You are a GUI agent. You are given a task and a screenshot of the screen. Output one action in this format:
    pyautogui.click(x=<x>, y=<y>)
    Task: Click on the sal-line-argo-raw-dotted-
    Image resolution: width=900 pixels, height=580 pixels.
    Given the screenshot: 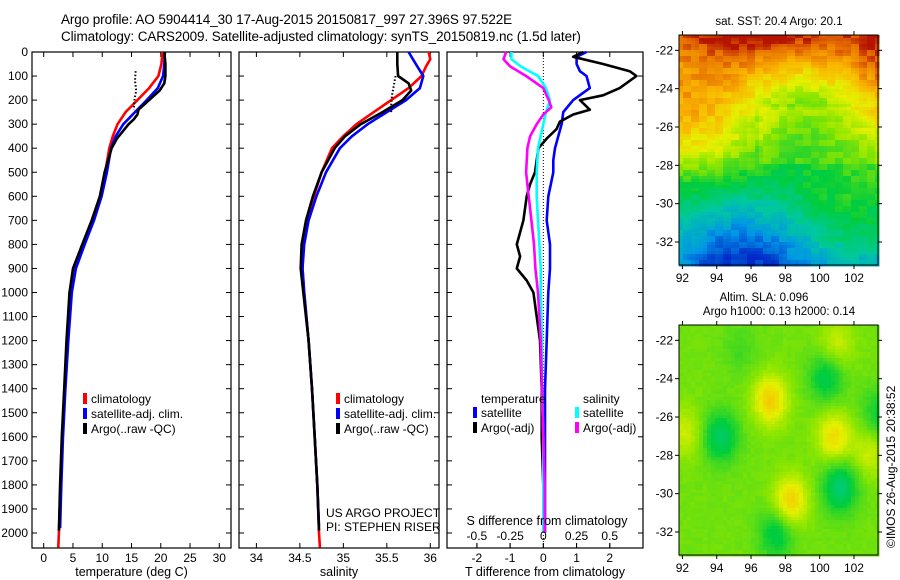 What is the action you would take?
    pyautogui.click(x=393, y=94)
    